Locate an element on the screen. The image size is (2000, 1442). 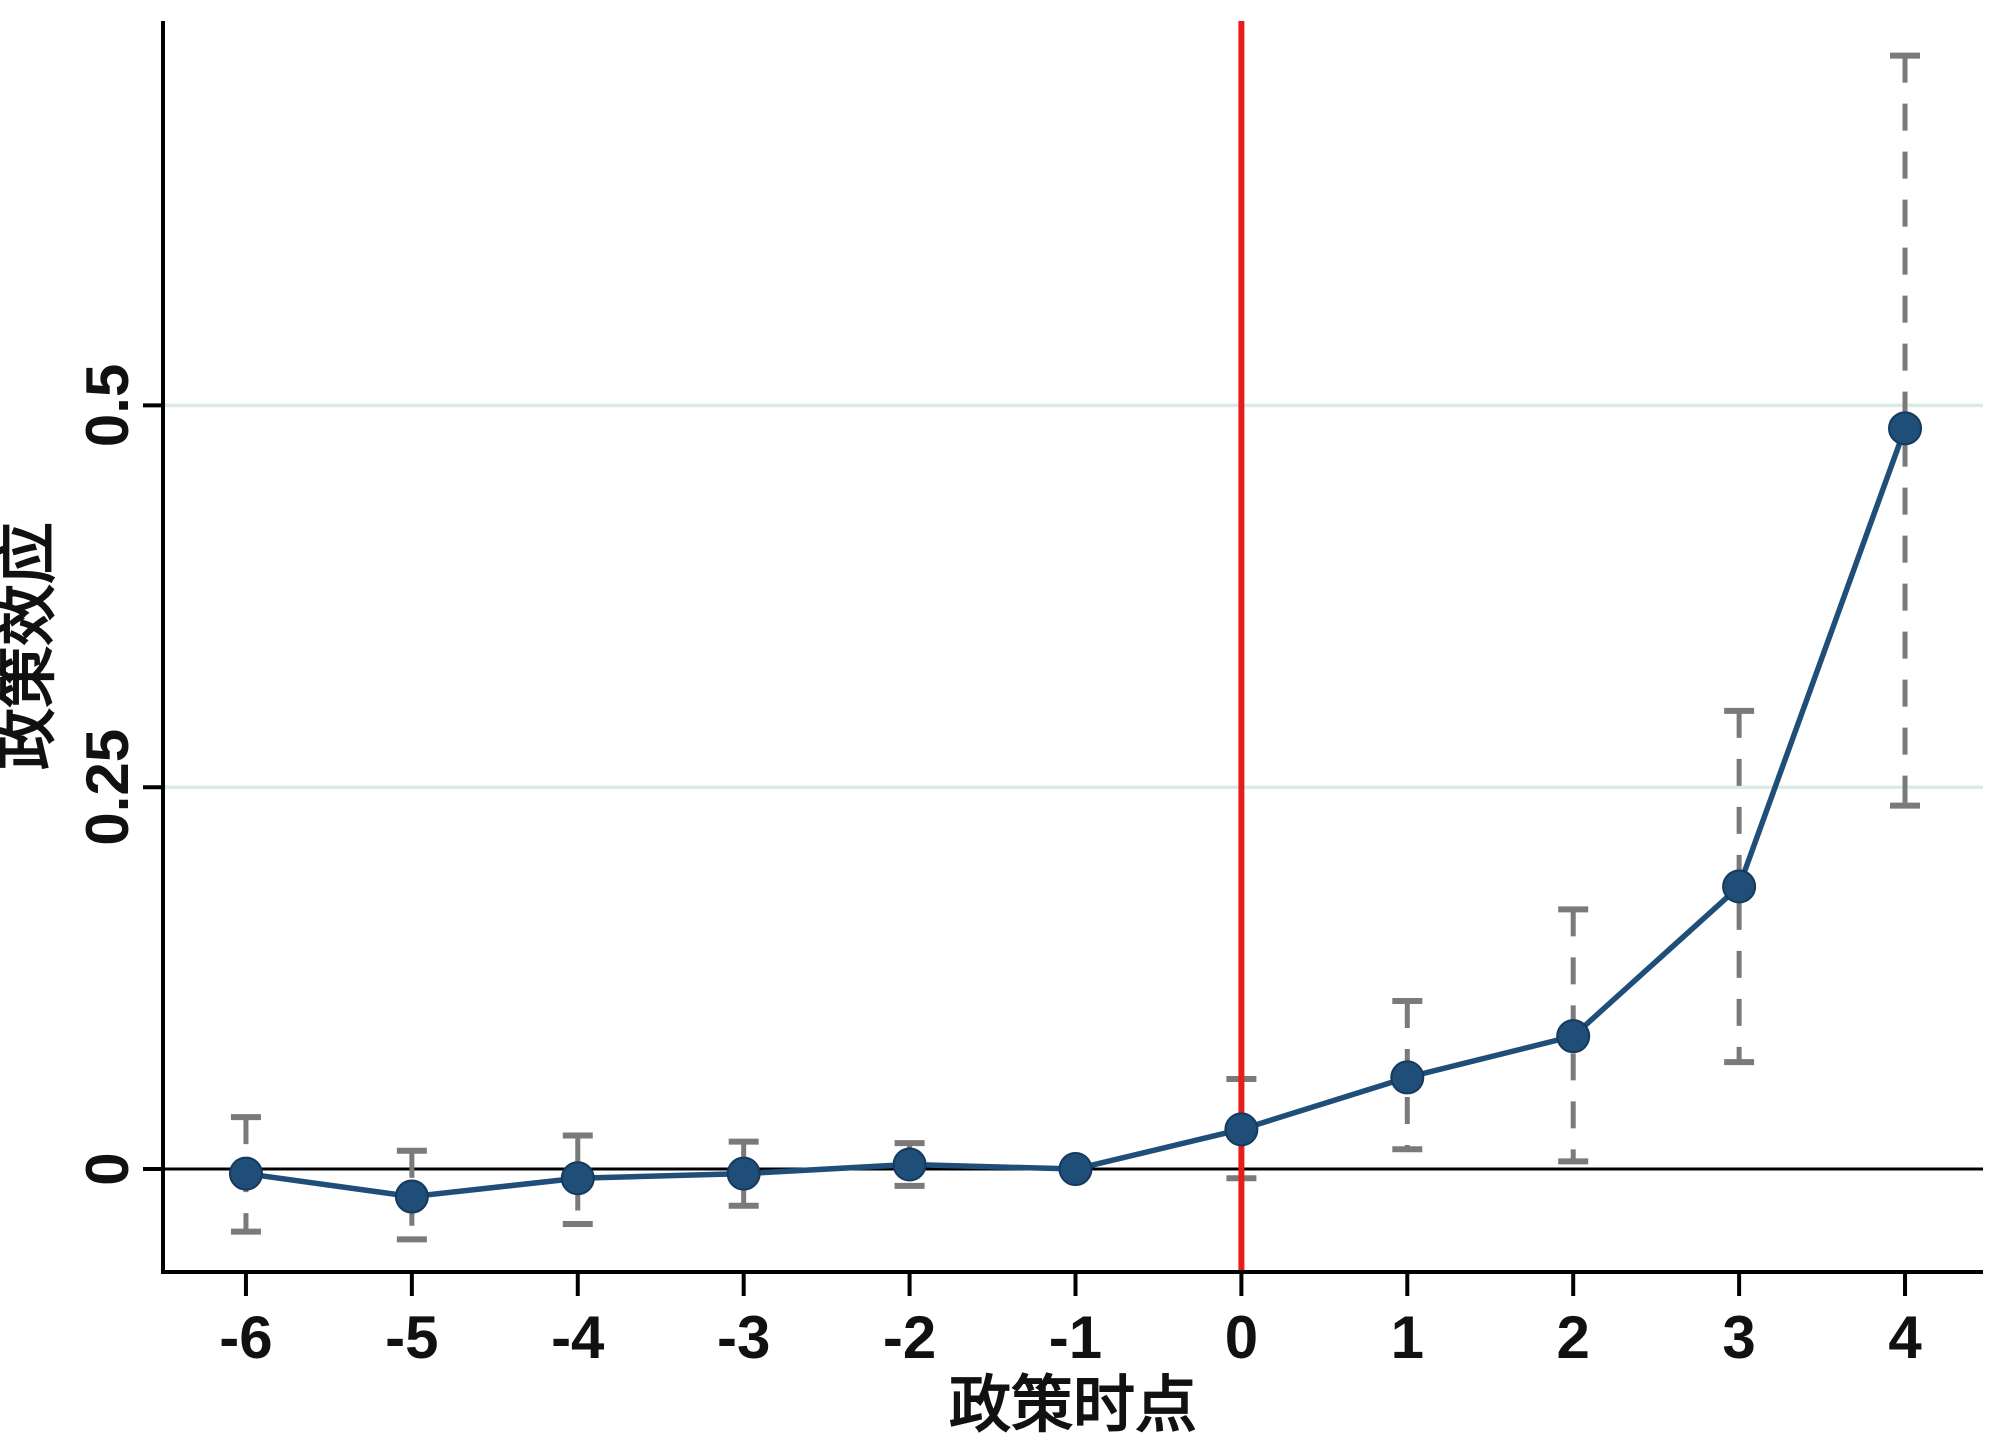
x-tick-label: -3 is located at coordinates (743, 1337).